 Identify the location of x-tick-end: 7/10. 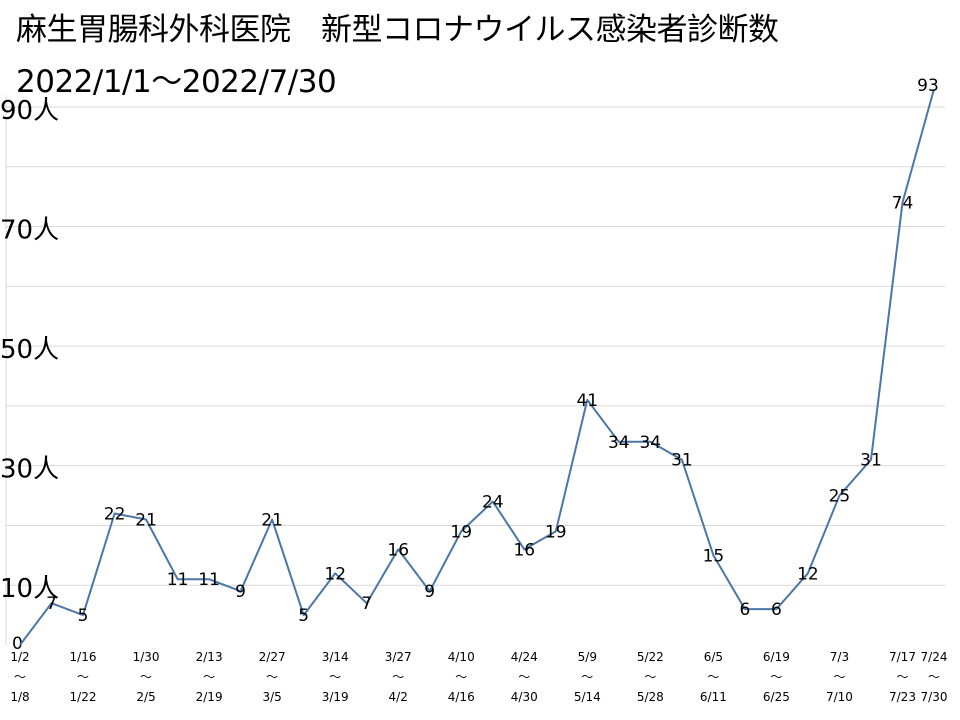
(839, 697).